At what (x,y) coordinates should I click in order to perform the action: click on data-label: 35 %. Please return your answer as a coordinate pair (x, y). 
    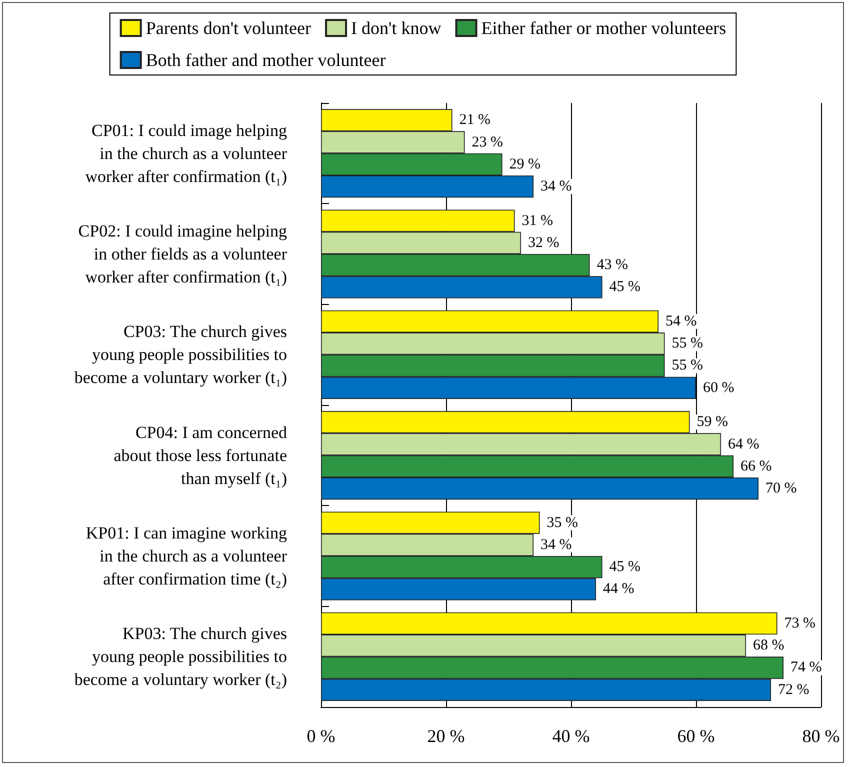
    Looking at the image, I should click on (562, 522).